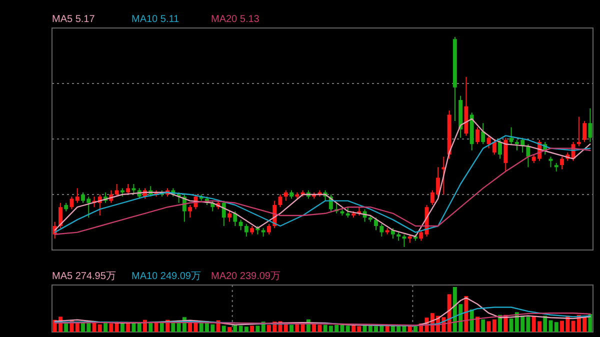  Describe the element at coordinates (156, 19) in the screenshot. I see `text: MA10 5.11` at that location.